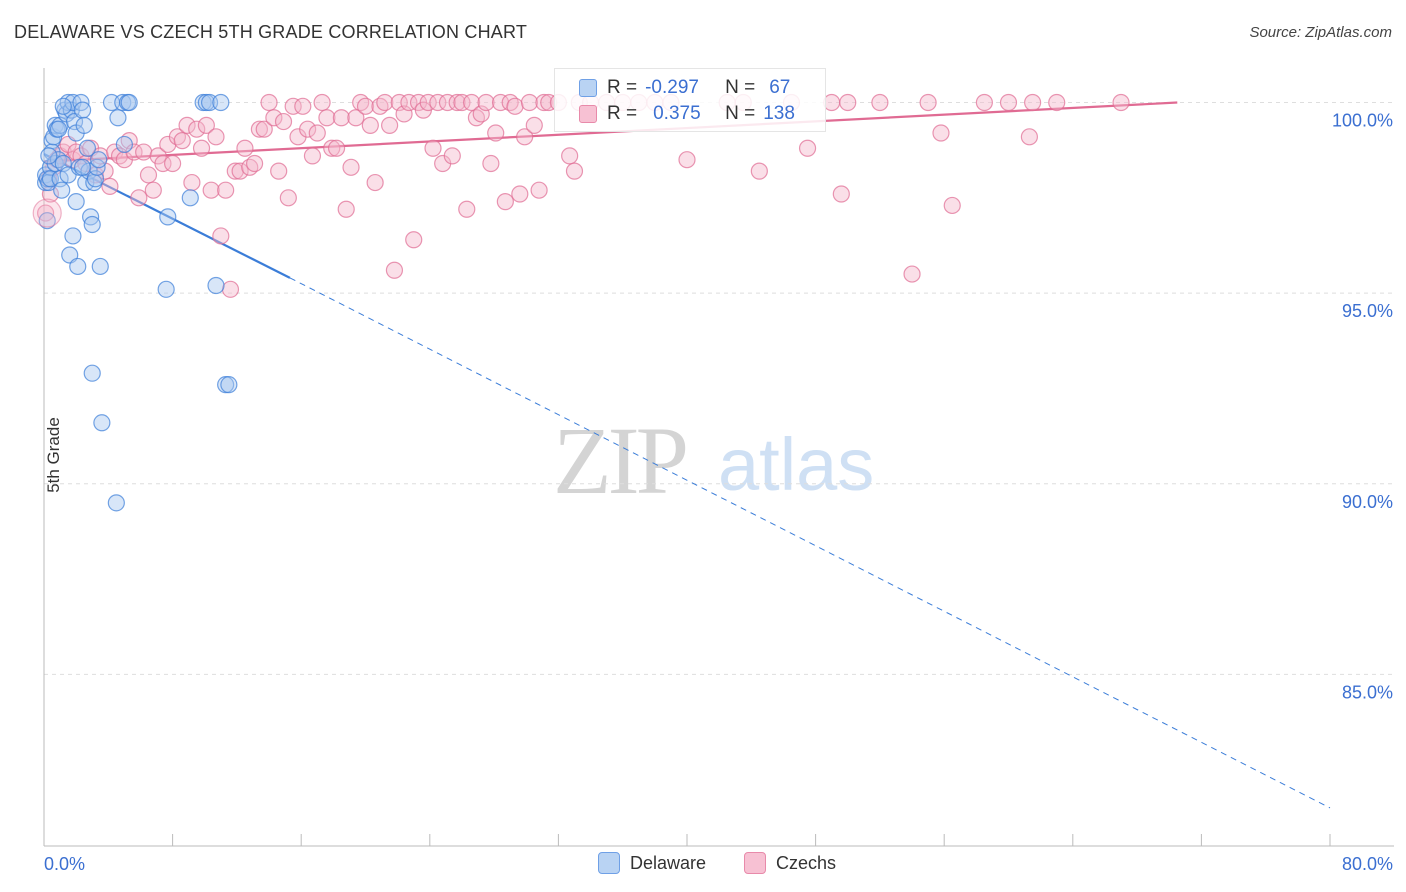  I want to click on y-tick-label: 90.0%, so click(1367, 502).